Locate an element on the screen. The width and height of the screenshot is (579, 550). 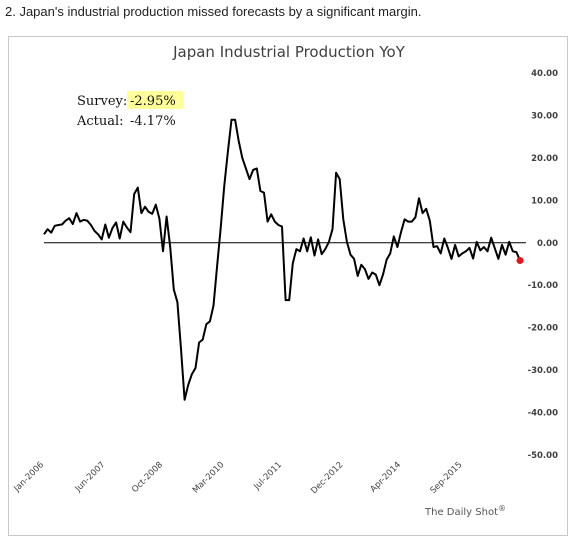
actual-label: Actual: is located at coordinates (100, 121).